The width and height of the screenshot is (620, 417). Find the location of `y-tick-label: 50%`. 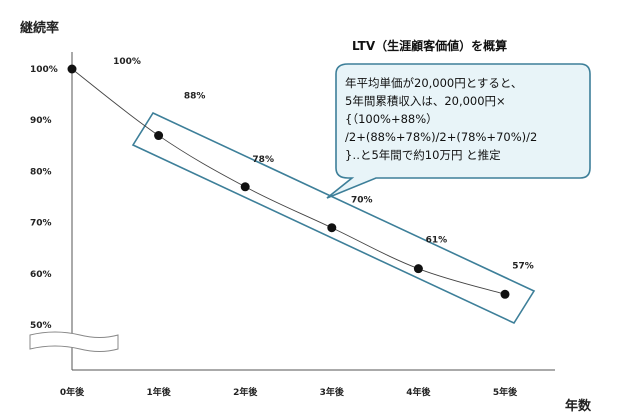

y-tick-label: 50% is located at coordinates (41, 326).